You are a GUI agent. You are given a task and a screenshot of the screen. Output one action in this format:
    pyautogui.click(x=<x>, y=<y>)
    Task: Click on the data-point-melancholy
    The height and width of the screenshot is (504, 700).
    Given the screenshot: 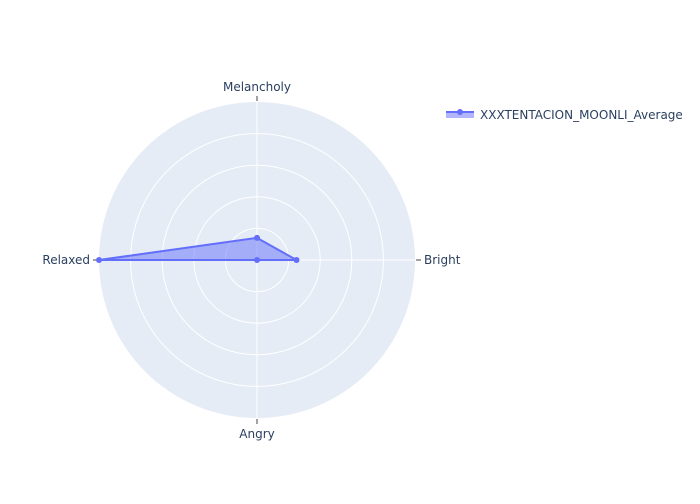 What is the action you would take?
    pyautogui.click(x=257, y=237)
    